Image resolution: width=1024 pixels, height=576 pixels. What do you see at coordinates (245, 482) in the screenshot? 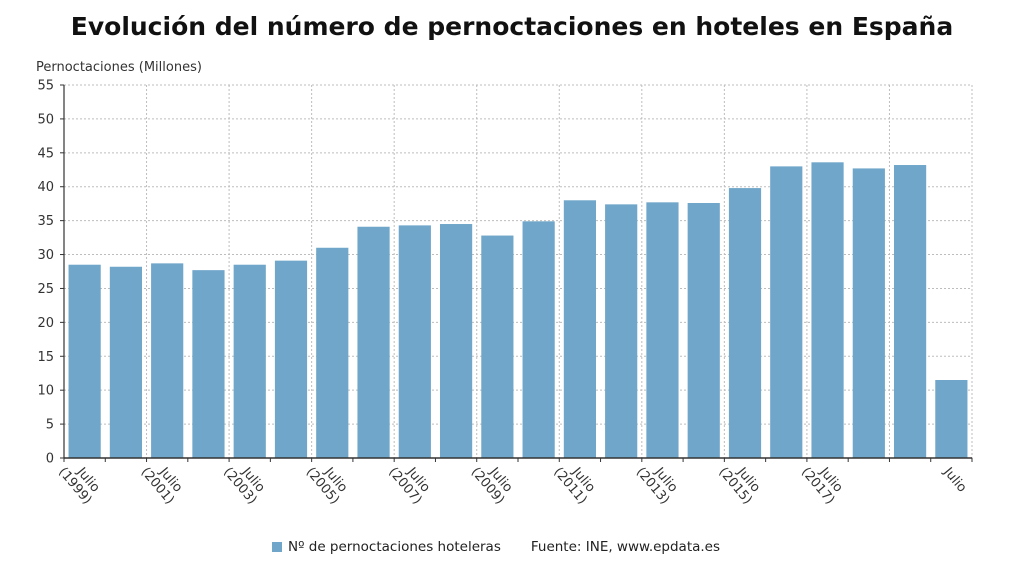
I see `x-tick-label: Julio(2003)` at bounding box center [245, 482].